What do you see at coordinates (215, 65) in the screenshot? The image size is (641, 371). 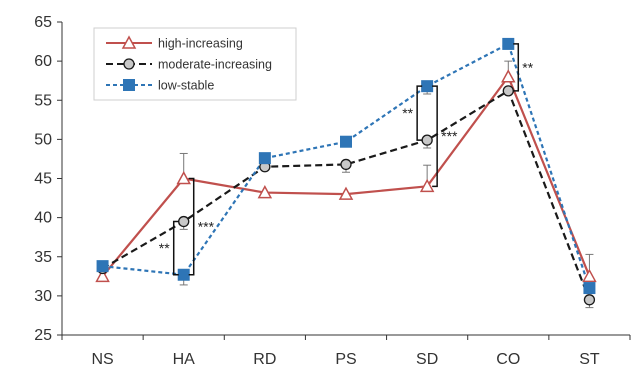 I see `legend-label: moderate-increasing` at bounding box center [215, 65].